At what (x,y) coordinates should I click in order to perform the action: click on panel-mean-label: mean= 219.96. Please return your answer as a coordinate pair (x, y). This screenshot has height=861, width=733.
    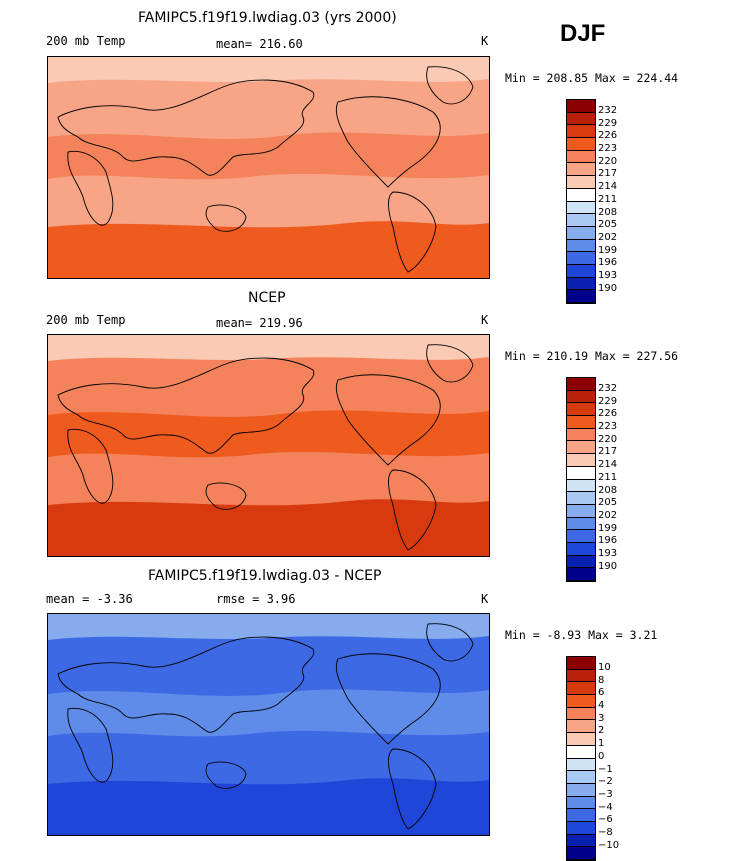
    Looking at the image, I should click on (259, 323).